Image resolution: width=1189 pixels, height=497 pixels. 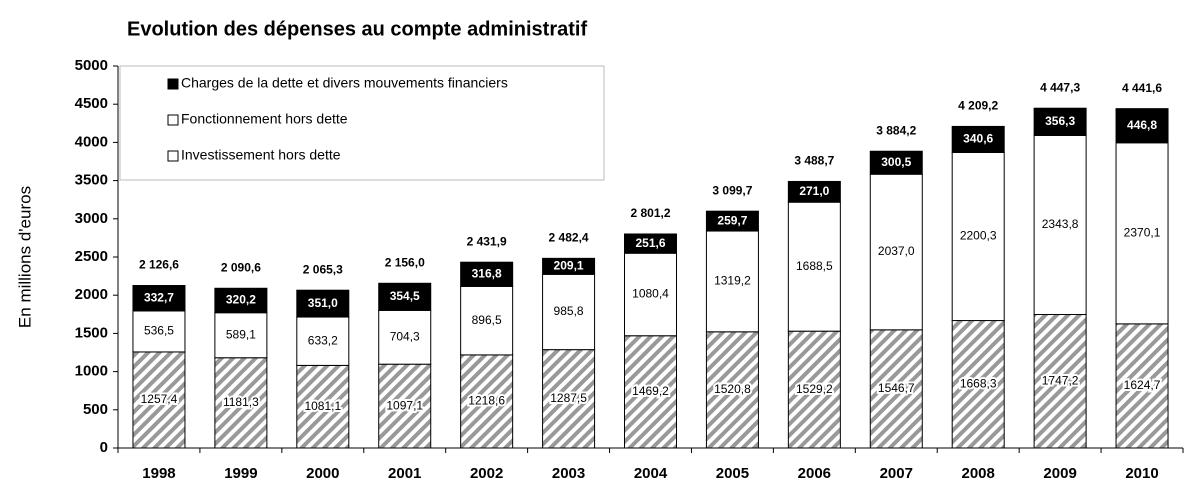 I want to click on value-label: 589,1, so click(x=241, y=334).